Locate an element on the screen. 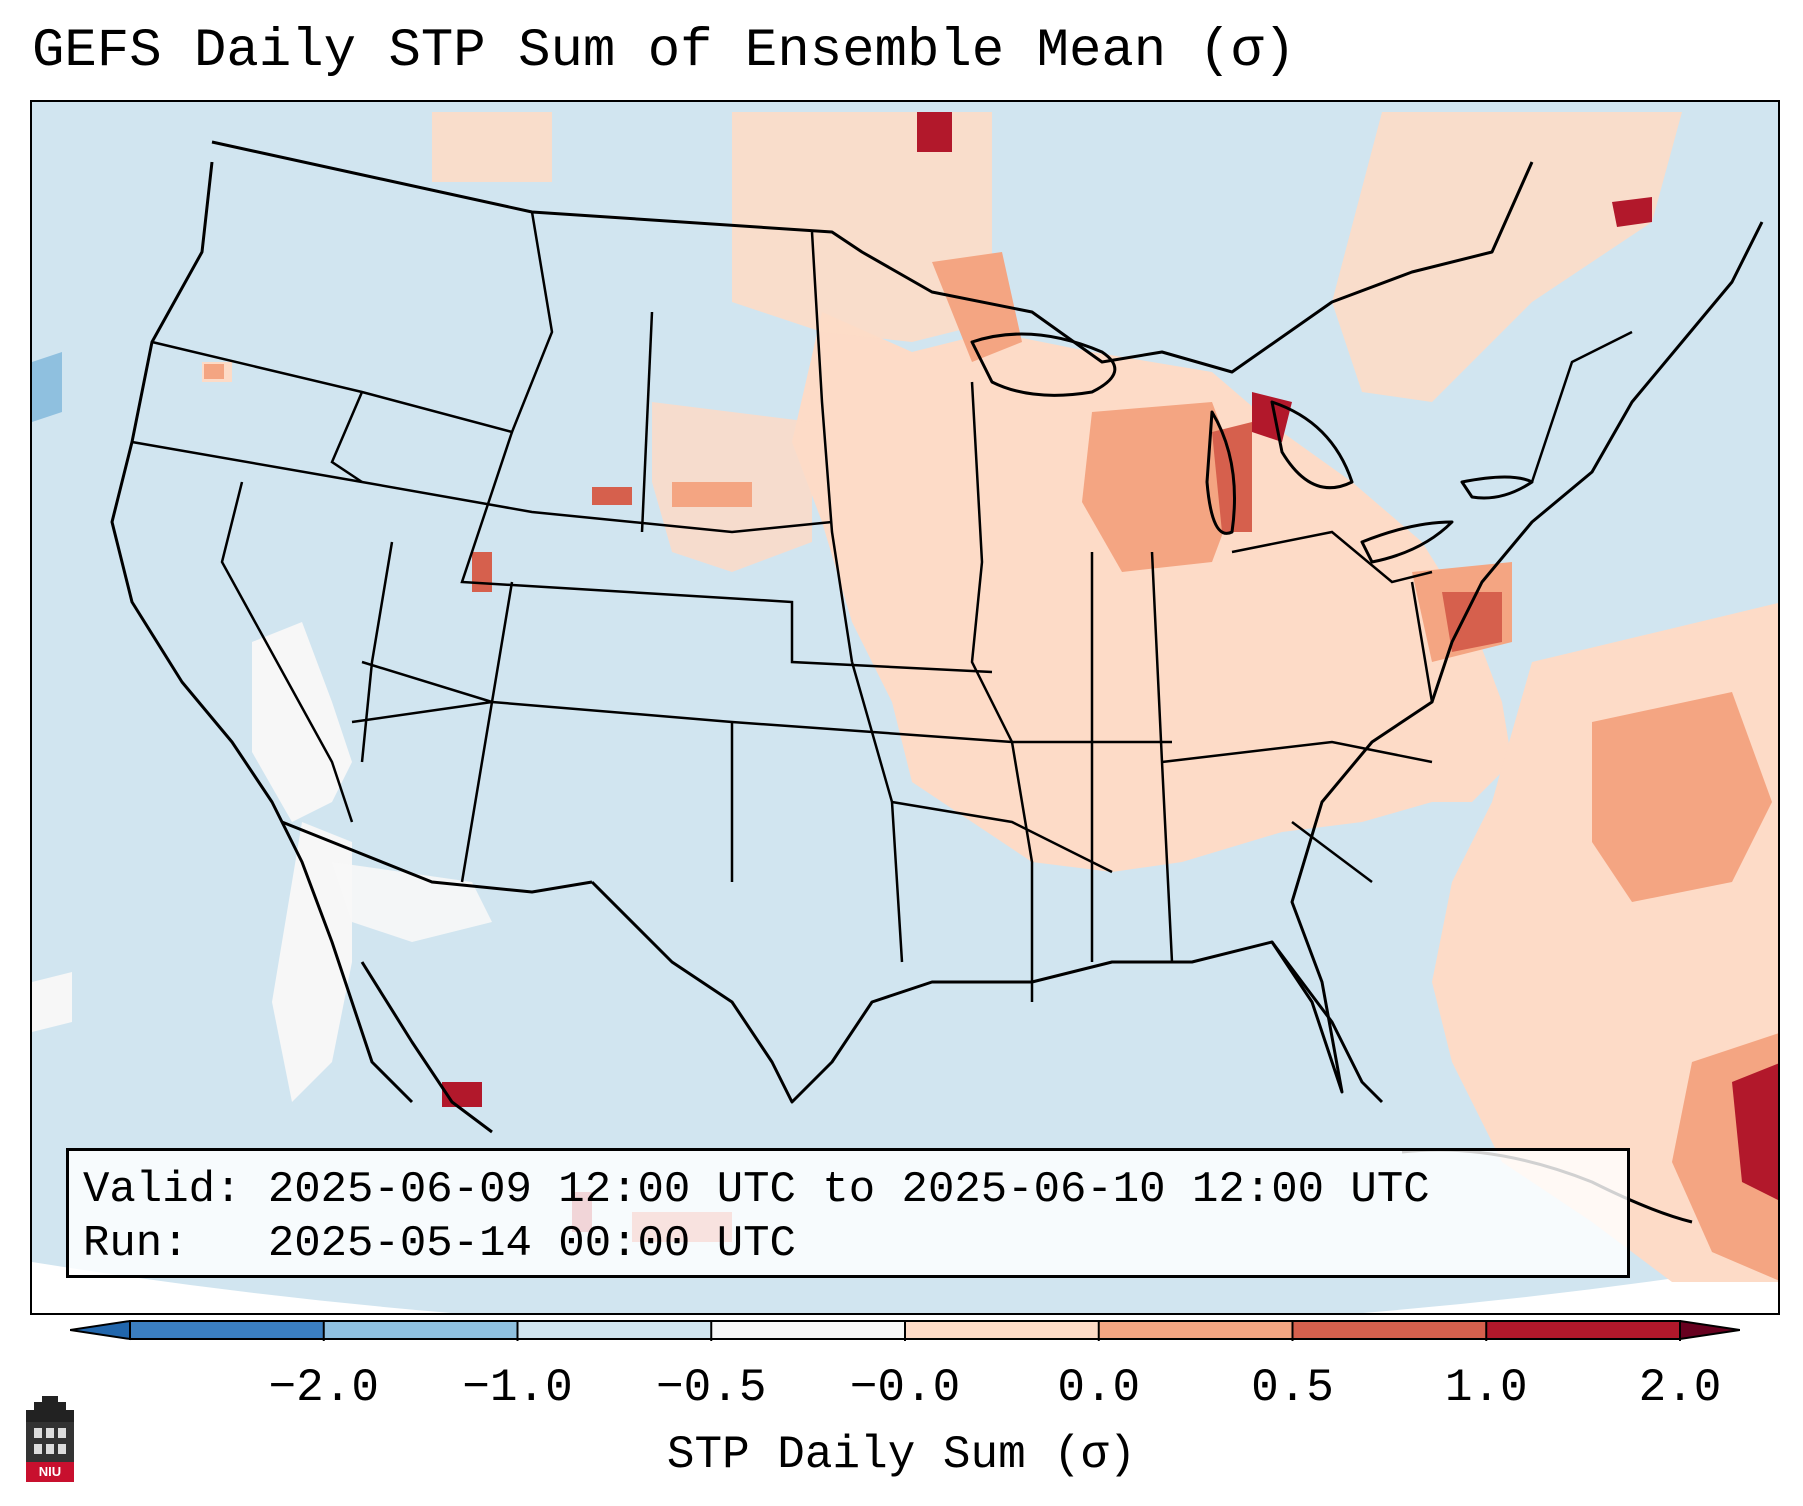 The image size is (1803, 1506). state-line-ca-nv is located at coordinates (287, 652).